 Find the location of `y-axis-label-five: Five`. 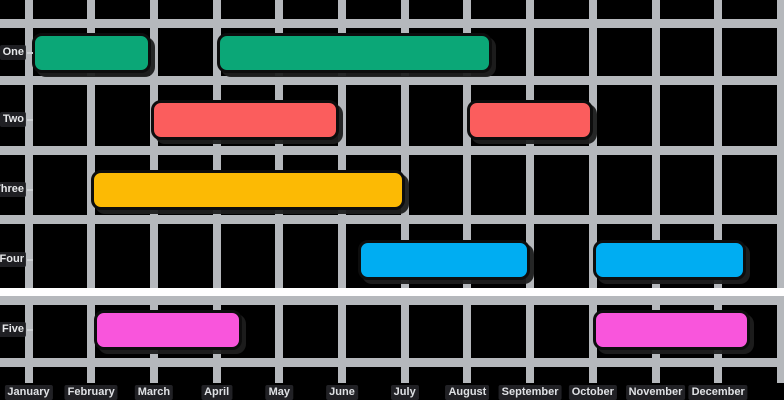

y-axis-label-five: Five is located at coordinates (16, 329).